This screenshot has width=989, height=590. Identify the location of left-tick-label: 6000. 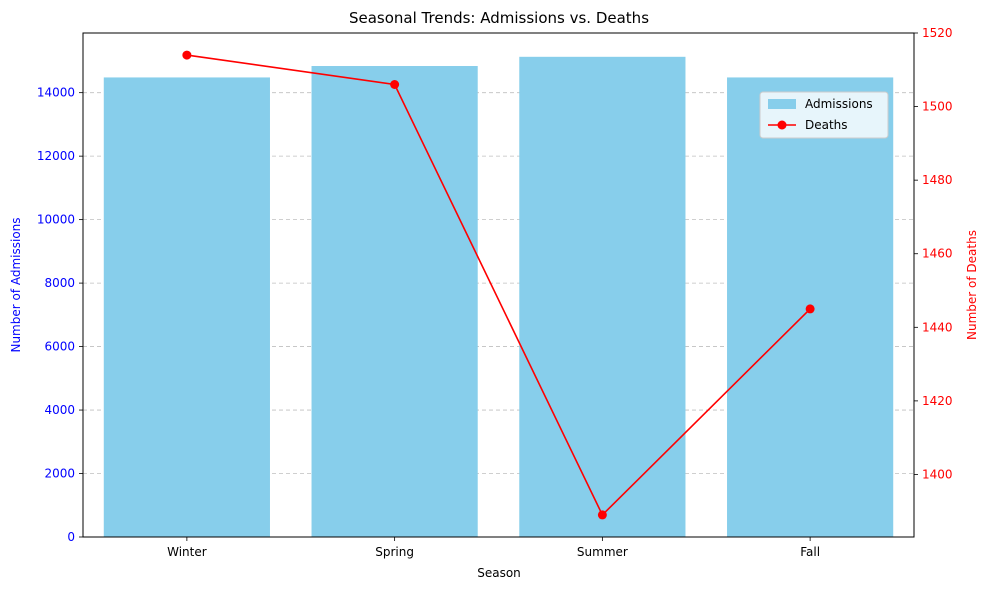
(59, 347).